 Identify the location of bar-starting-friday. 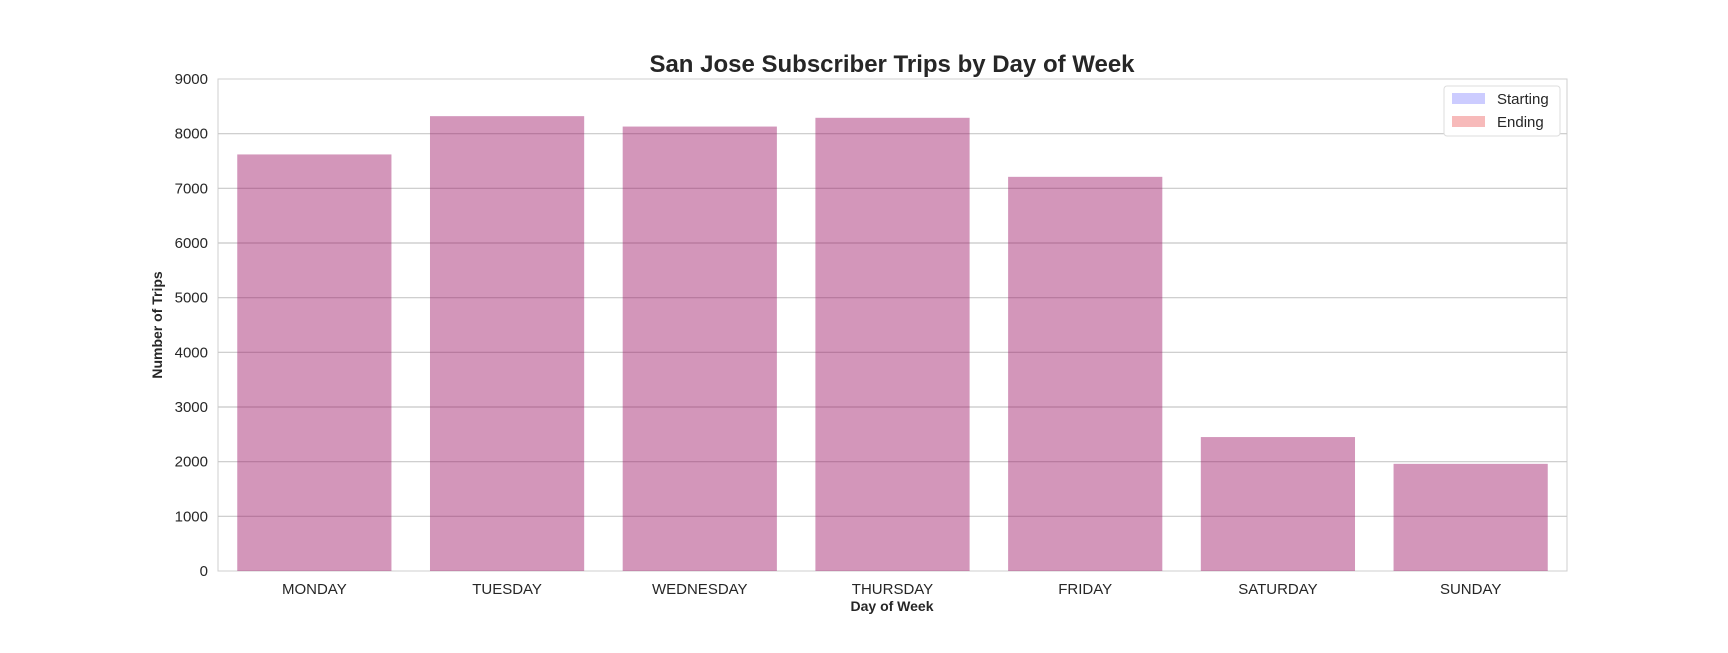
(1085, 373).